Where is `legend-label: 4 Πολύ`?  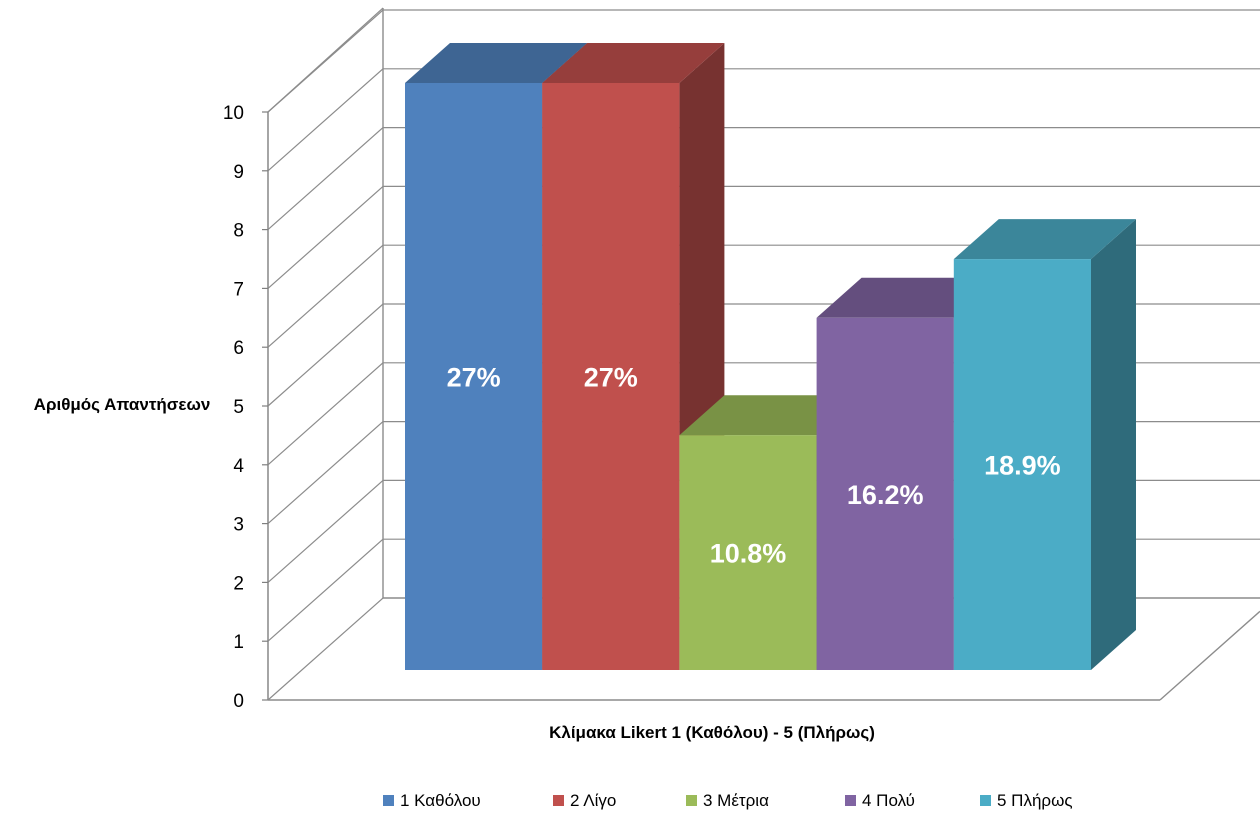
legend-label: 4 Πολύ is located at coordinates (888, 800).